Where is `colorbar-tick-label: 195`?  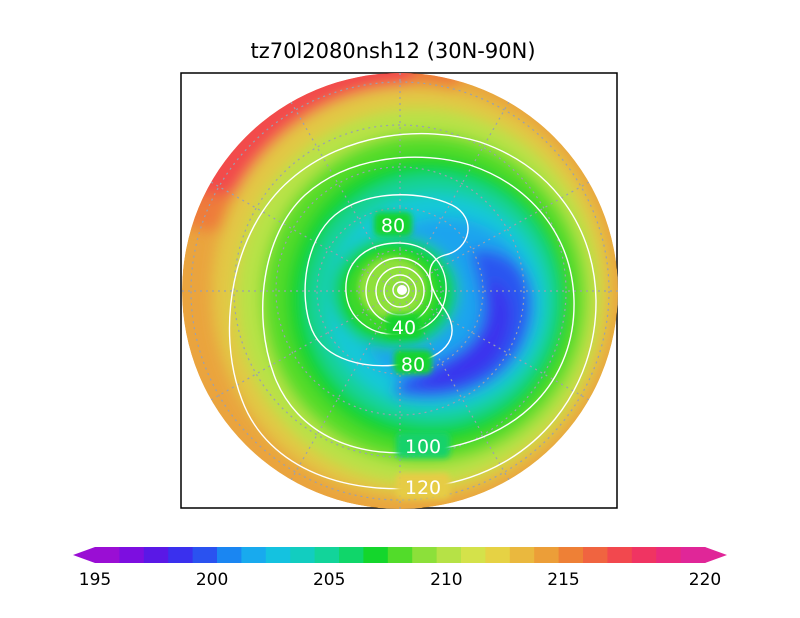 colorbar-tick-label: 195 is located at coordinates (95, 580).